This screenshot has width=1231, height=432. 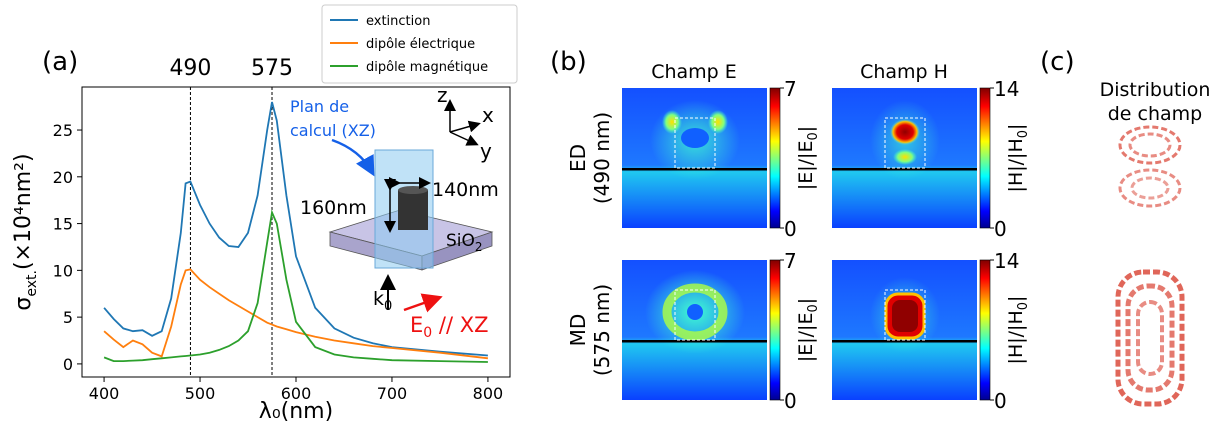 What do you see at coordinates (60, 62) in the screenshot?
I see `panel-label: (a)` at bounding box center [60, 62].